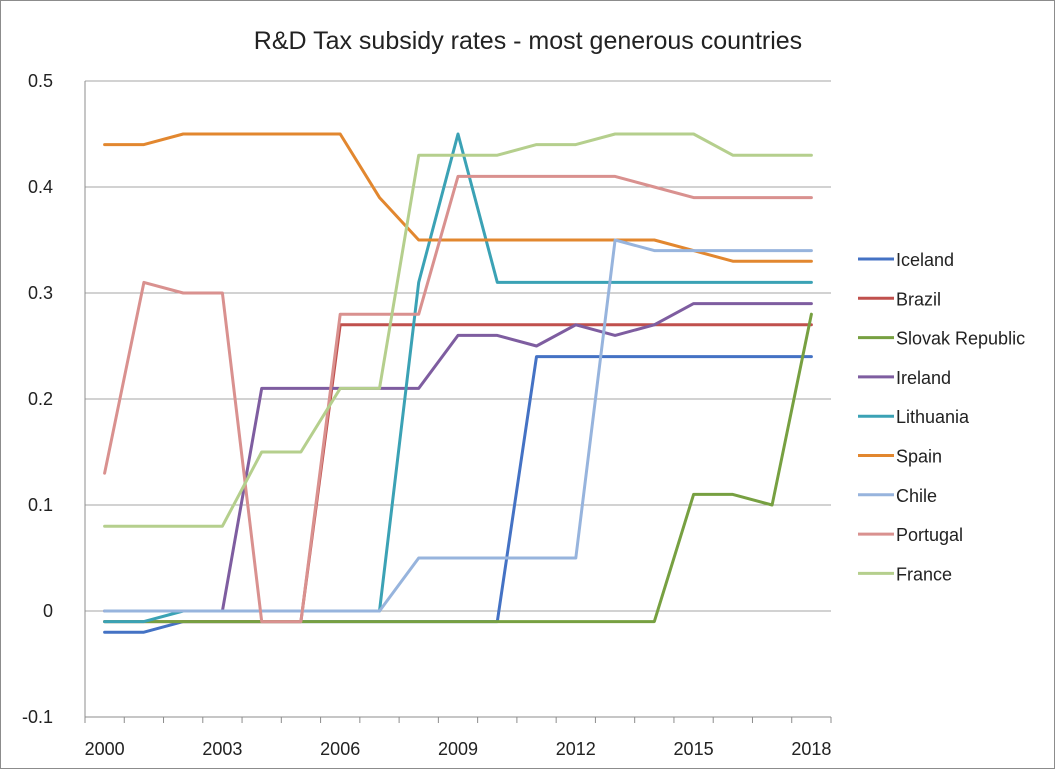  What do you see at coordinates (40, 293) in the screenshot?
I see `y-tick-label: 0.3` at bounding box center [40, 293].